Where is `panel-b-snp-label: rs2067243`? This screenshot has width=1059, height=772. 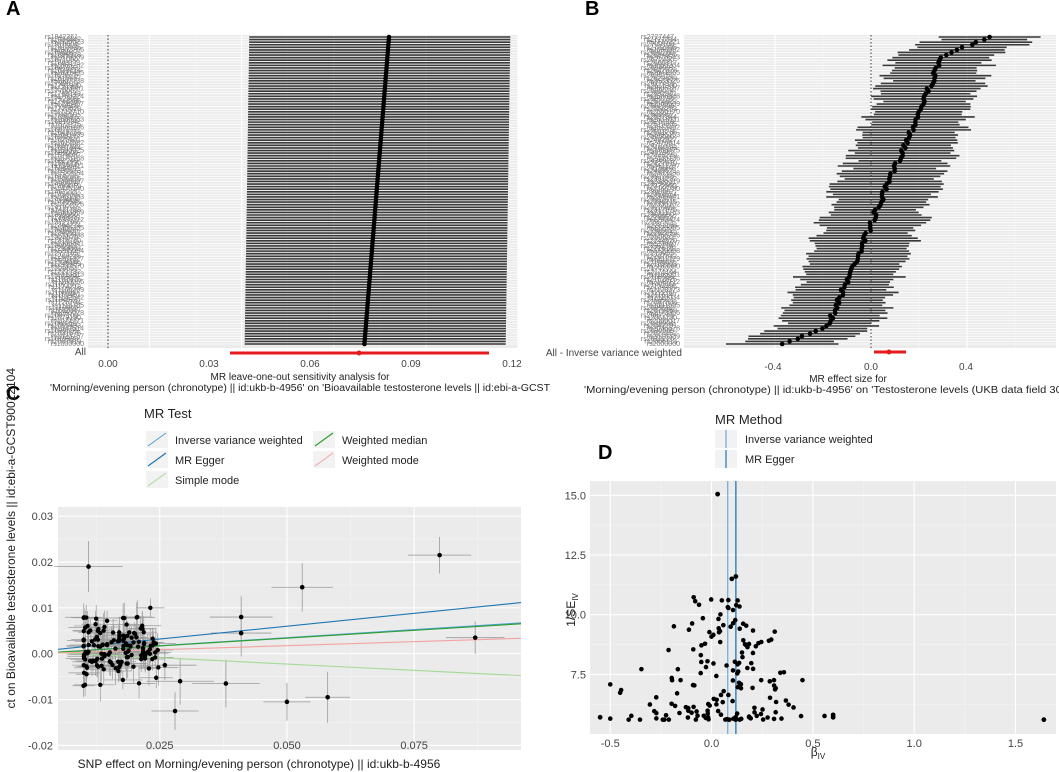
panel-b-snp-label: rs2067243 is located at coordinates (657, 316).